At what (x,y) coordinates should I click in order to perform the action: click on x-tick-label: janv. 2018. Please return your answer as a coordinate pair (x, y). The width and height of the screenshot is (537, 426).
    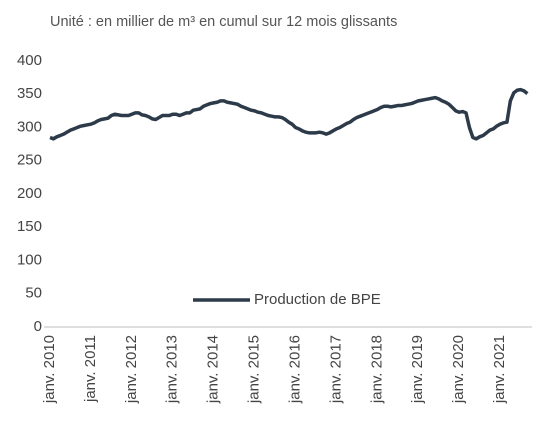
    Looking at the image, I should click on (376, 369).